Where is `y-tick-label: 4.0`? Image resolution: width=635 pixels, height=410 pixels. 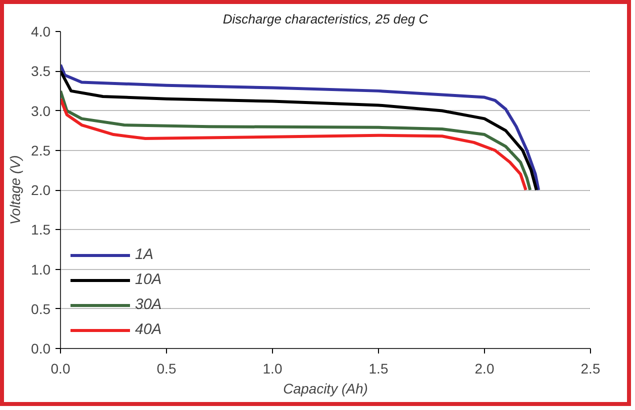 y-tick-label: 4.0 is located at coordinates (41, 32).